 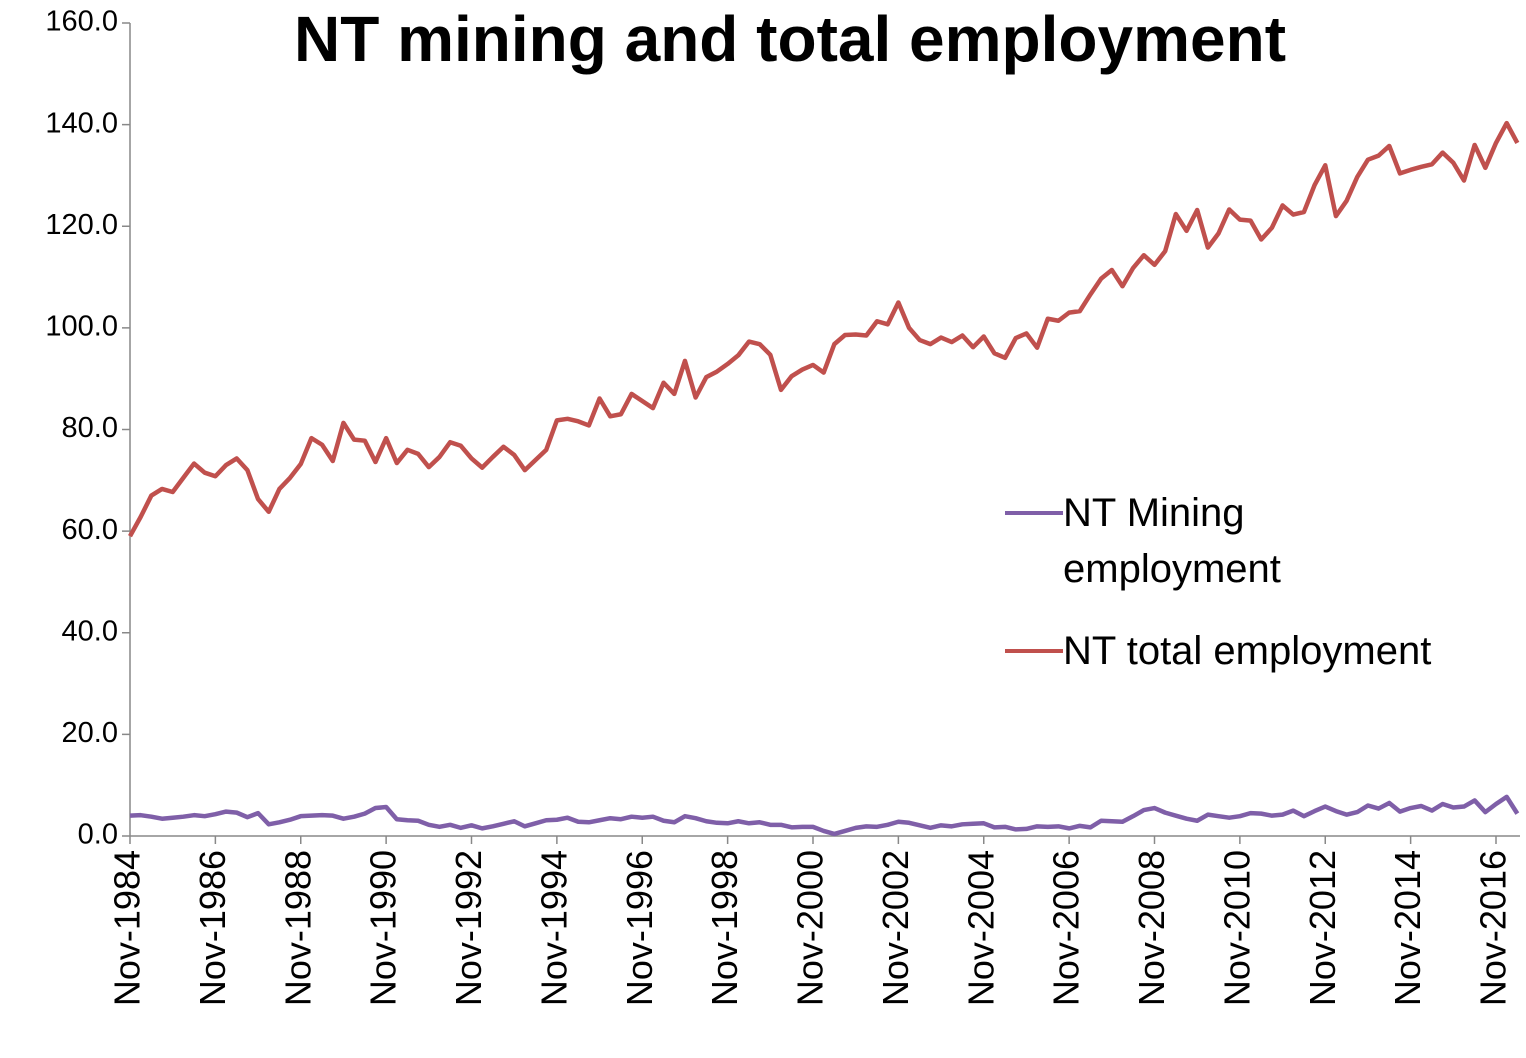 What do you see at coordinates (90, 631) in the screenshot?
I see `y-tick-label: 40.0` at bounding box center [90, 631].